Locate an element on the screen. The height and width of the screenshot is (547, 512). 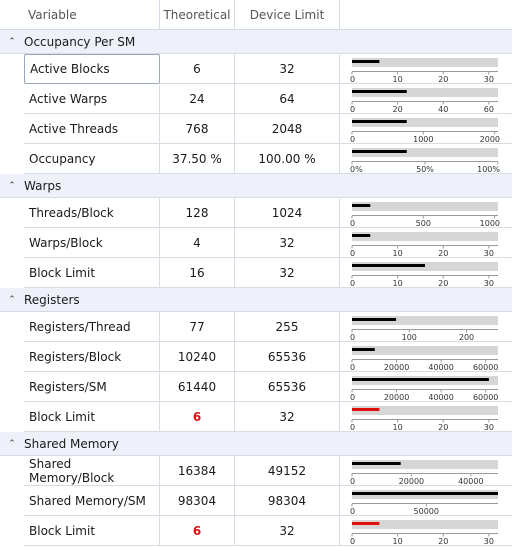
theoretical-cell: 37.50 % is located at coordinates (197, 159).